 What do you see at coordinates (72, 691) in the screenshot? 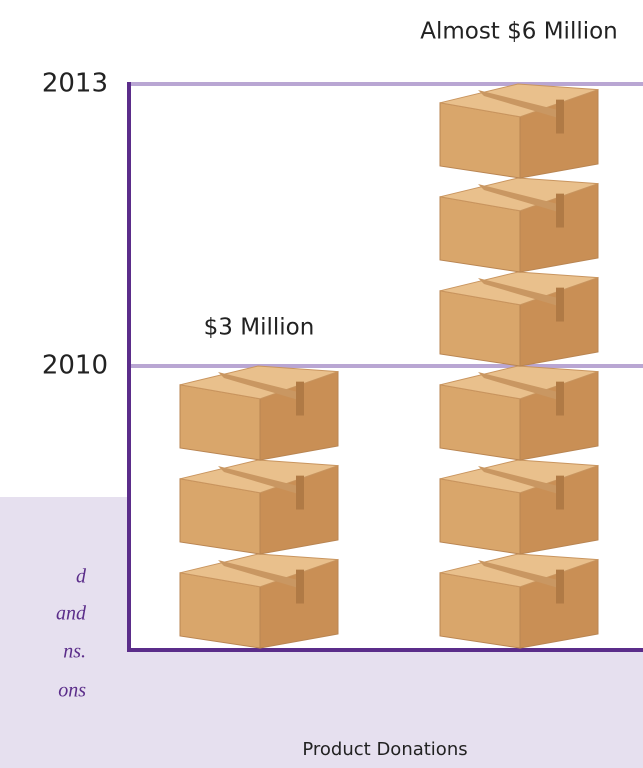
I see `note-text: ons` at bounding box center [72, 691].